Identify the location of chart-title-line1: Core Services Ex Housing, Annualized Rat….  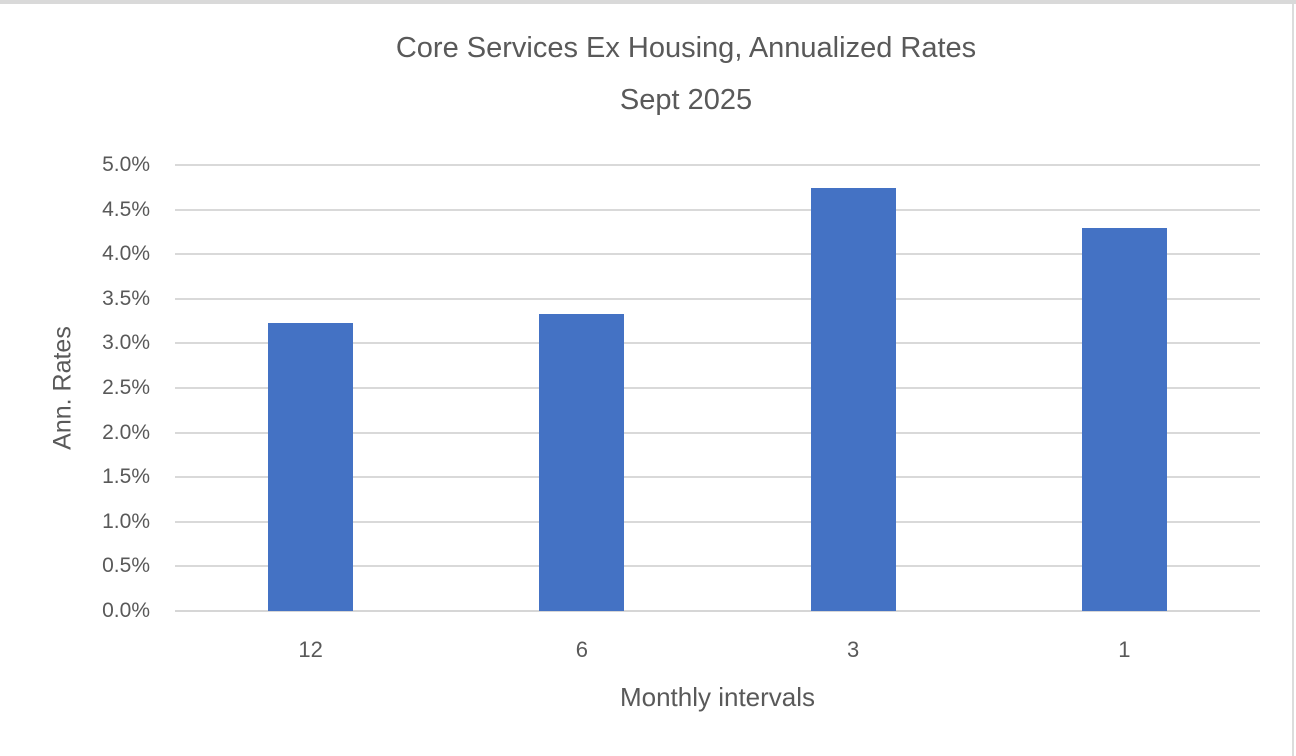
(686, 48).